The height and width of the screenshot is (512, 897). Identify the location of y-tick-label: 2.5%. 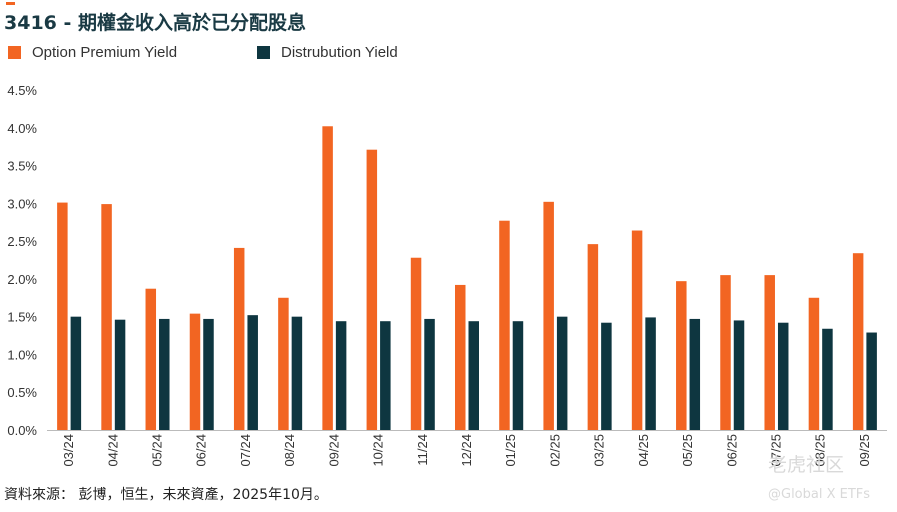
(22, 241).